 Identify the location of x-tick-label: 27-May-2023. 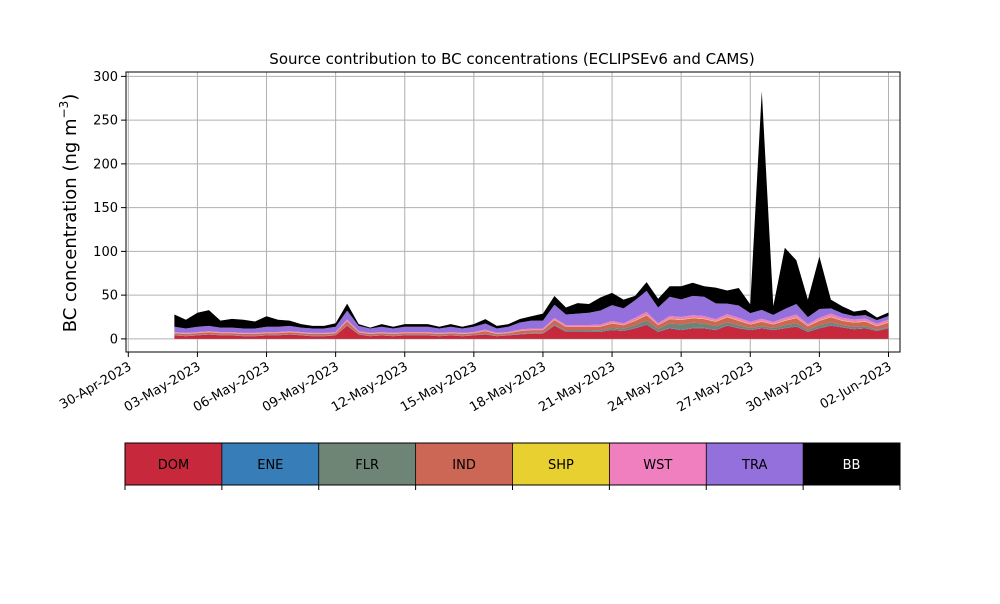
(716, 387).